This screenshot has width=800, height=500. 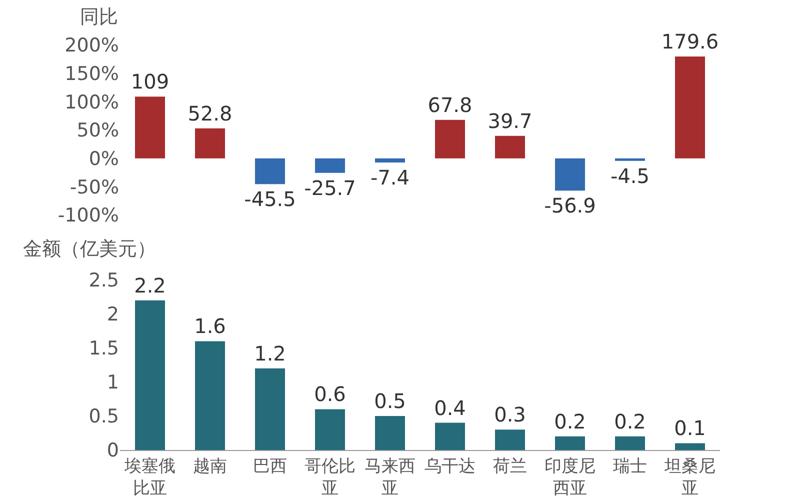 What do you see at coordinates (112, 383) in the screenshot?
I see `y-tick-label: 1` at bounding box center [112, 383].